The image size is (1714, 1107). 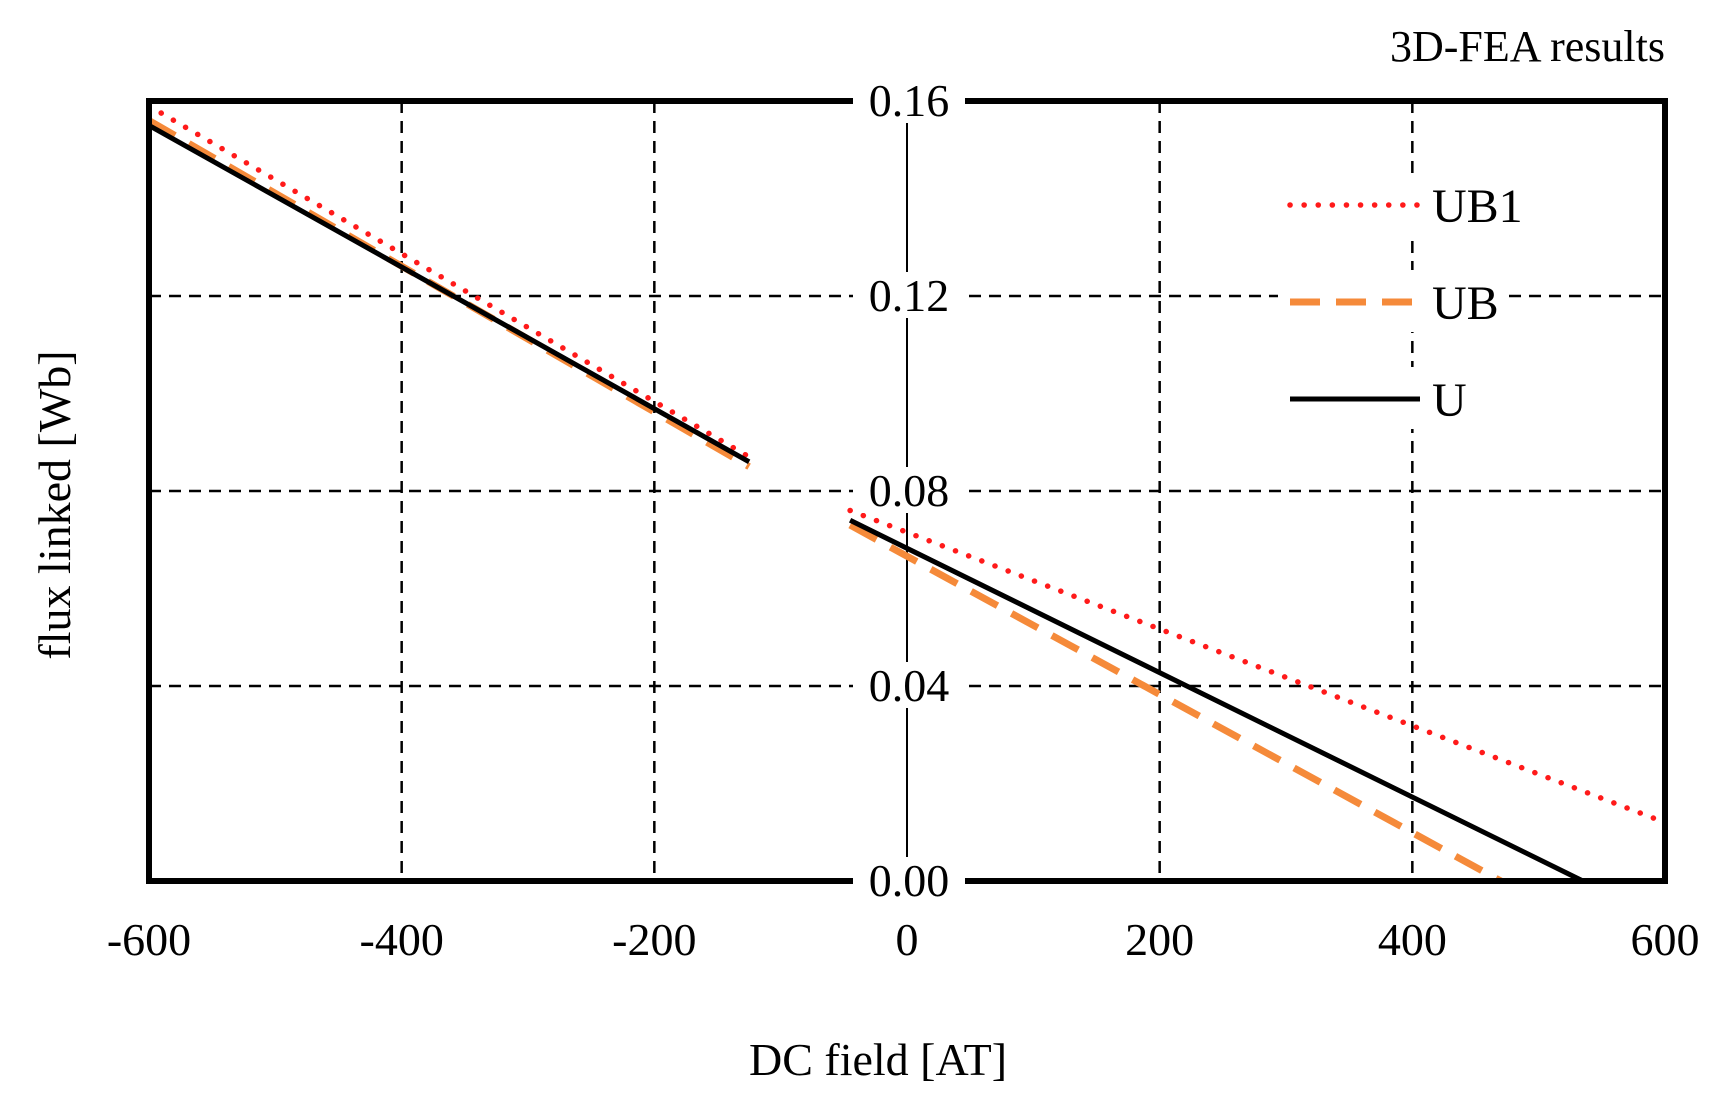 What do you see at coordinates (1175, 703) in the screenshot?
I see `series-line-ub` at bounding box center [1175, 703].